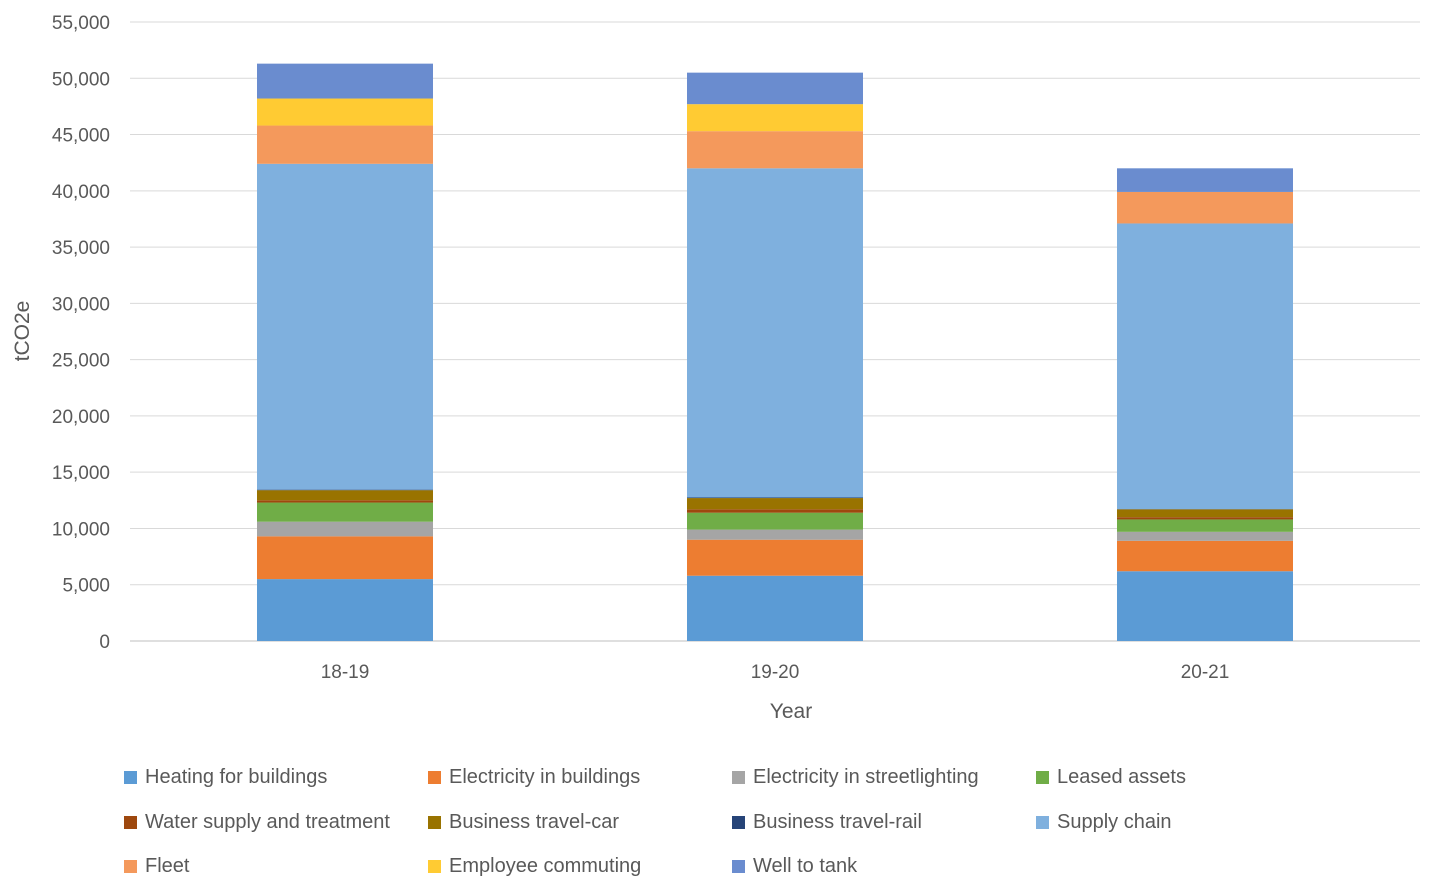  Describe the element at coordinates (81, 79) in the screenshot. I see `y-tick-label: 50,000` at that location.